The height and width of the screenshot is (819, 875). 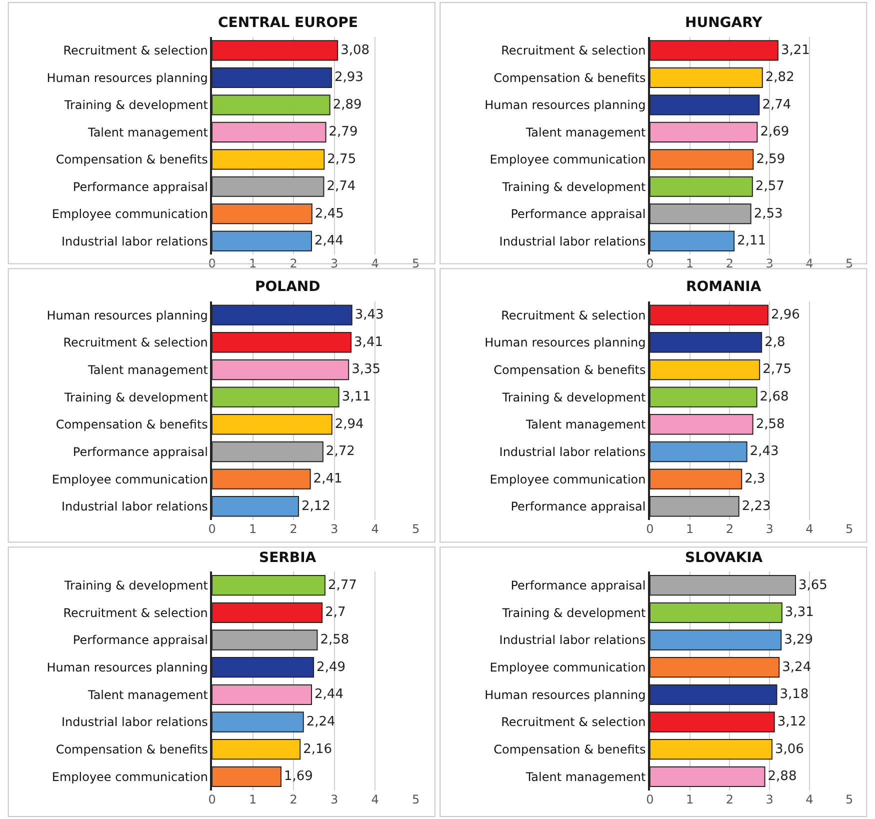 What do you see at coordinates (331, 667) in the screenshot?
I see `data-label: 2,49` at bounding box center [331, 667].